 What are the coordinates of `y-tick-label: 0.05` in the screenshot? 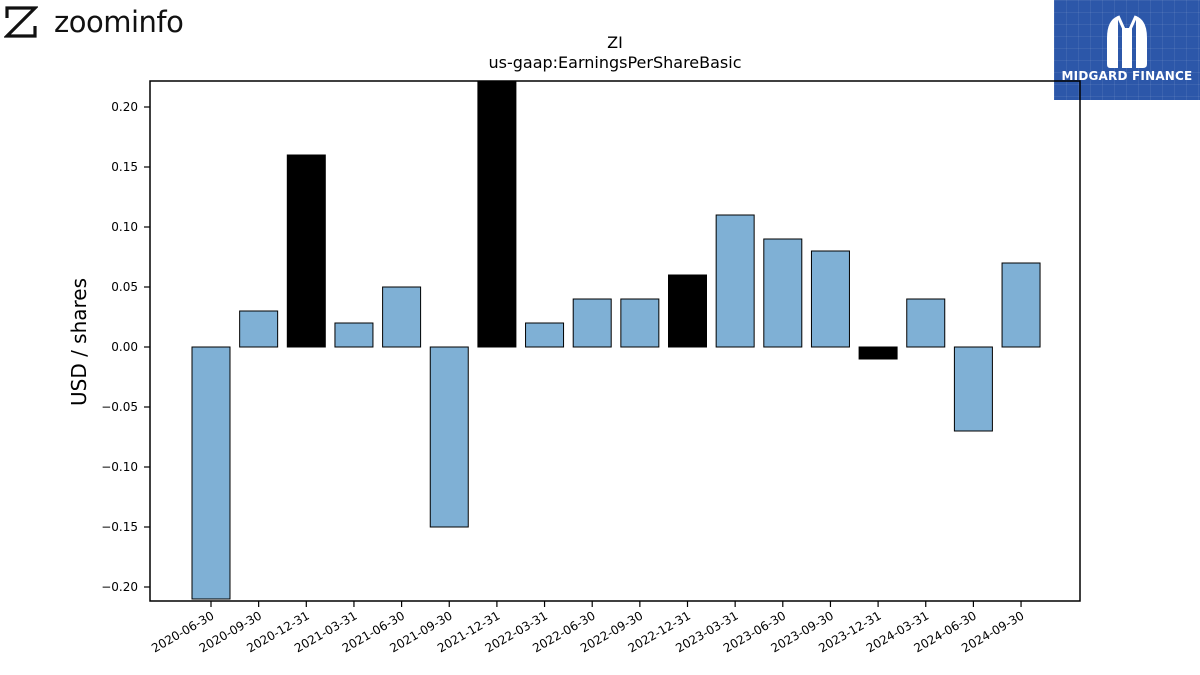 It's located at (124, 287).